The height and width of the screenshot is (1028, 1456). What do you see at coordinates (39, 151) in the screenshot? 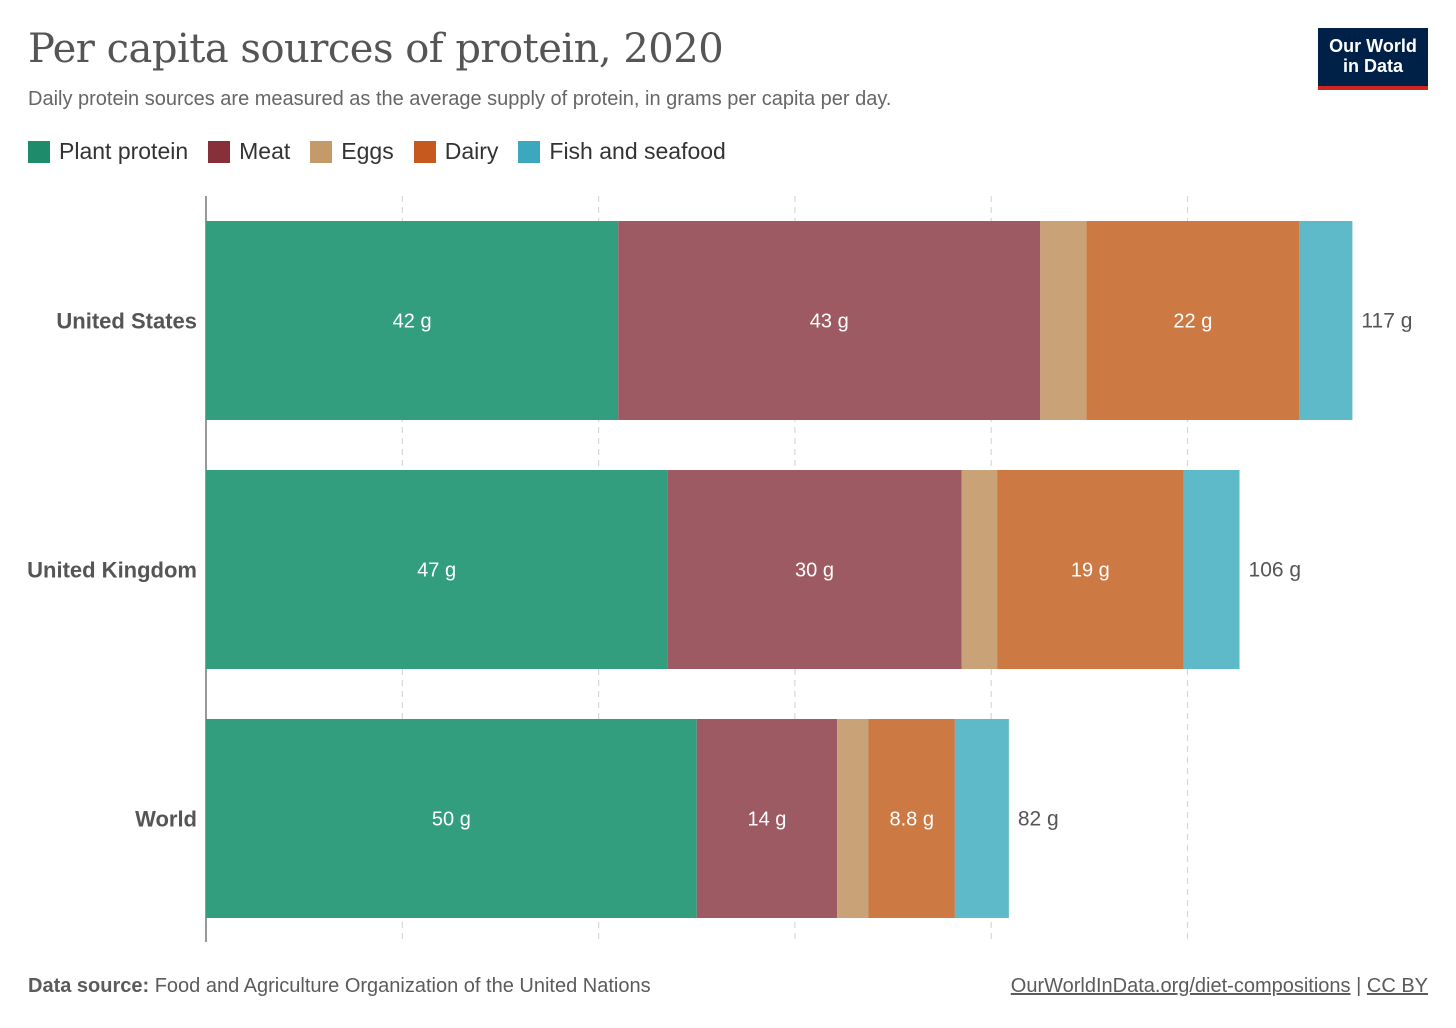
I see `legend-swatch-plant` at bounding box center [39, 151].